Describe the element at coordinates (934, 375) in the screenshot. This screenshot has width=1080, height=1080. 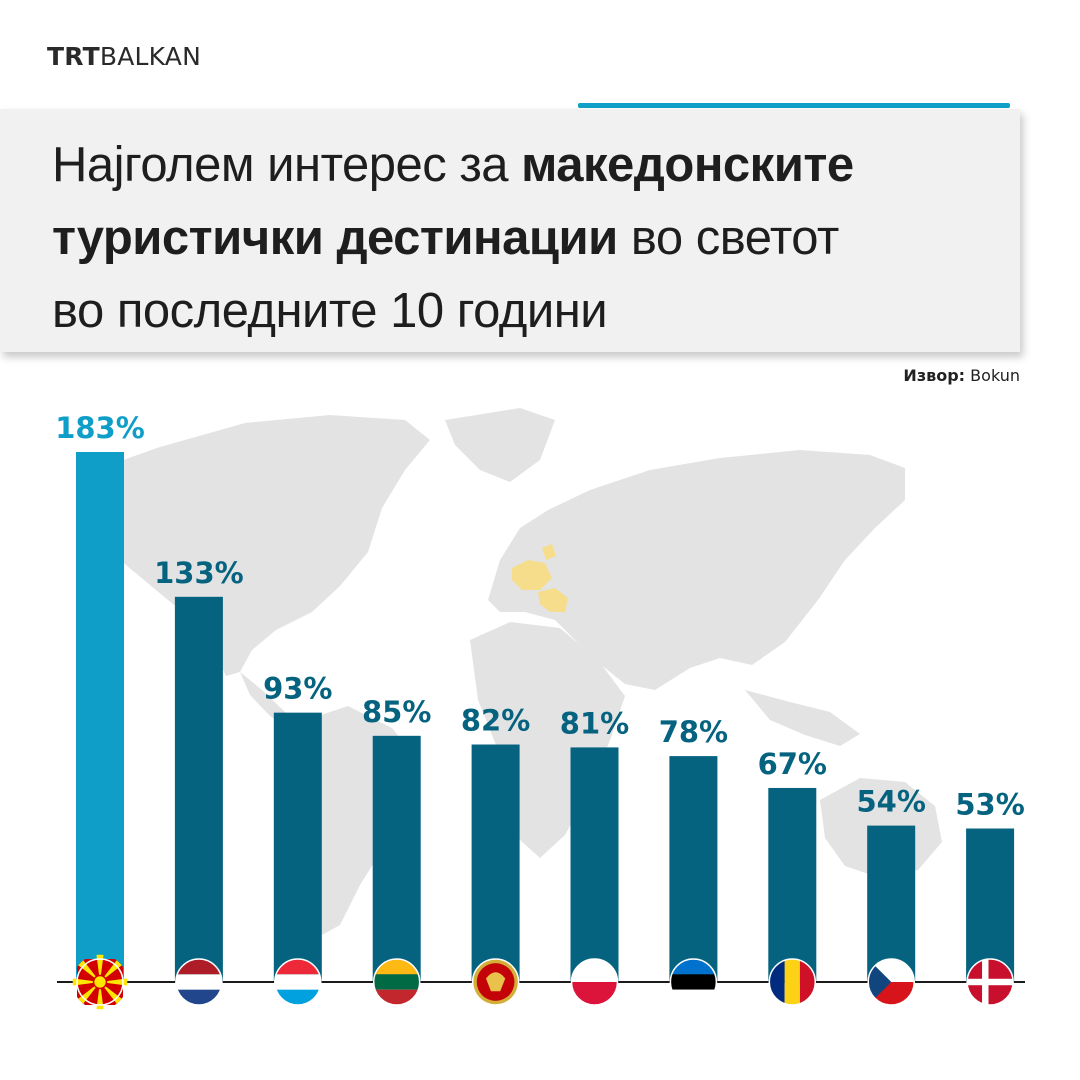
I see `source-label: Извор:` at that location.